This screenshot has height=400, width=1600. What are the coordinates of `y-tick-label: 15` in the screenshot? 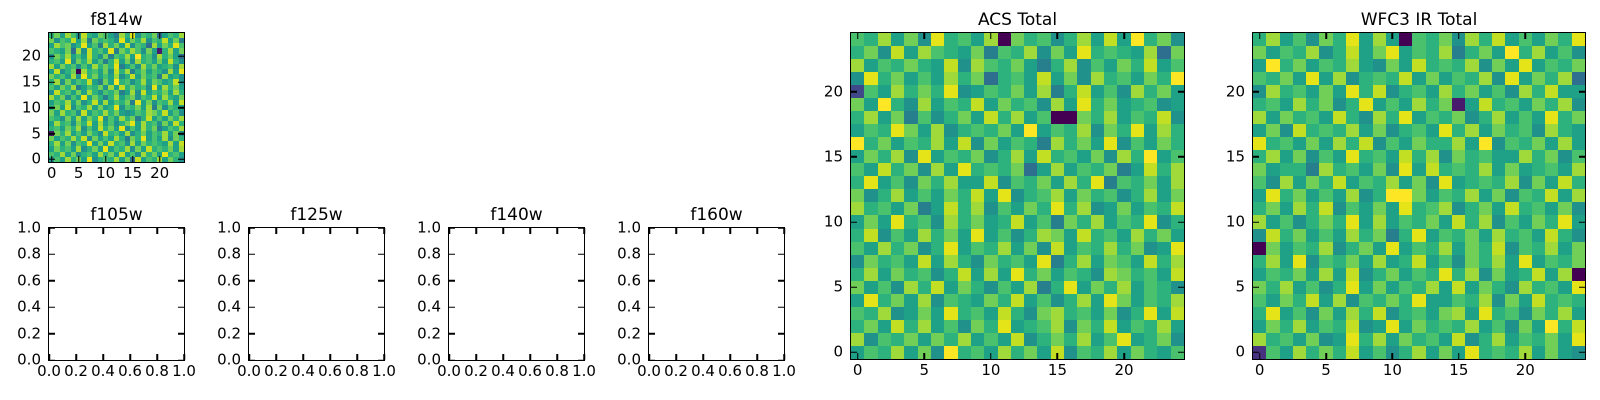 It's located at (31, 81).